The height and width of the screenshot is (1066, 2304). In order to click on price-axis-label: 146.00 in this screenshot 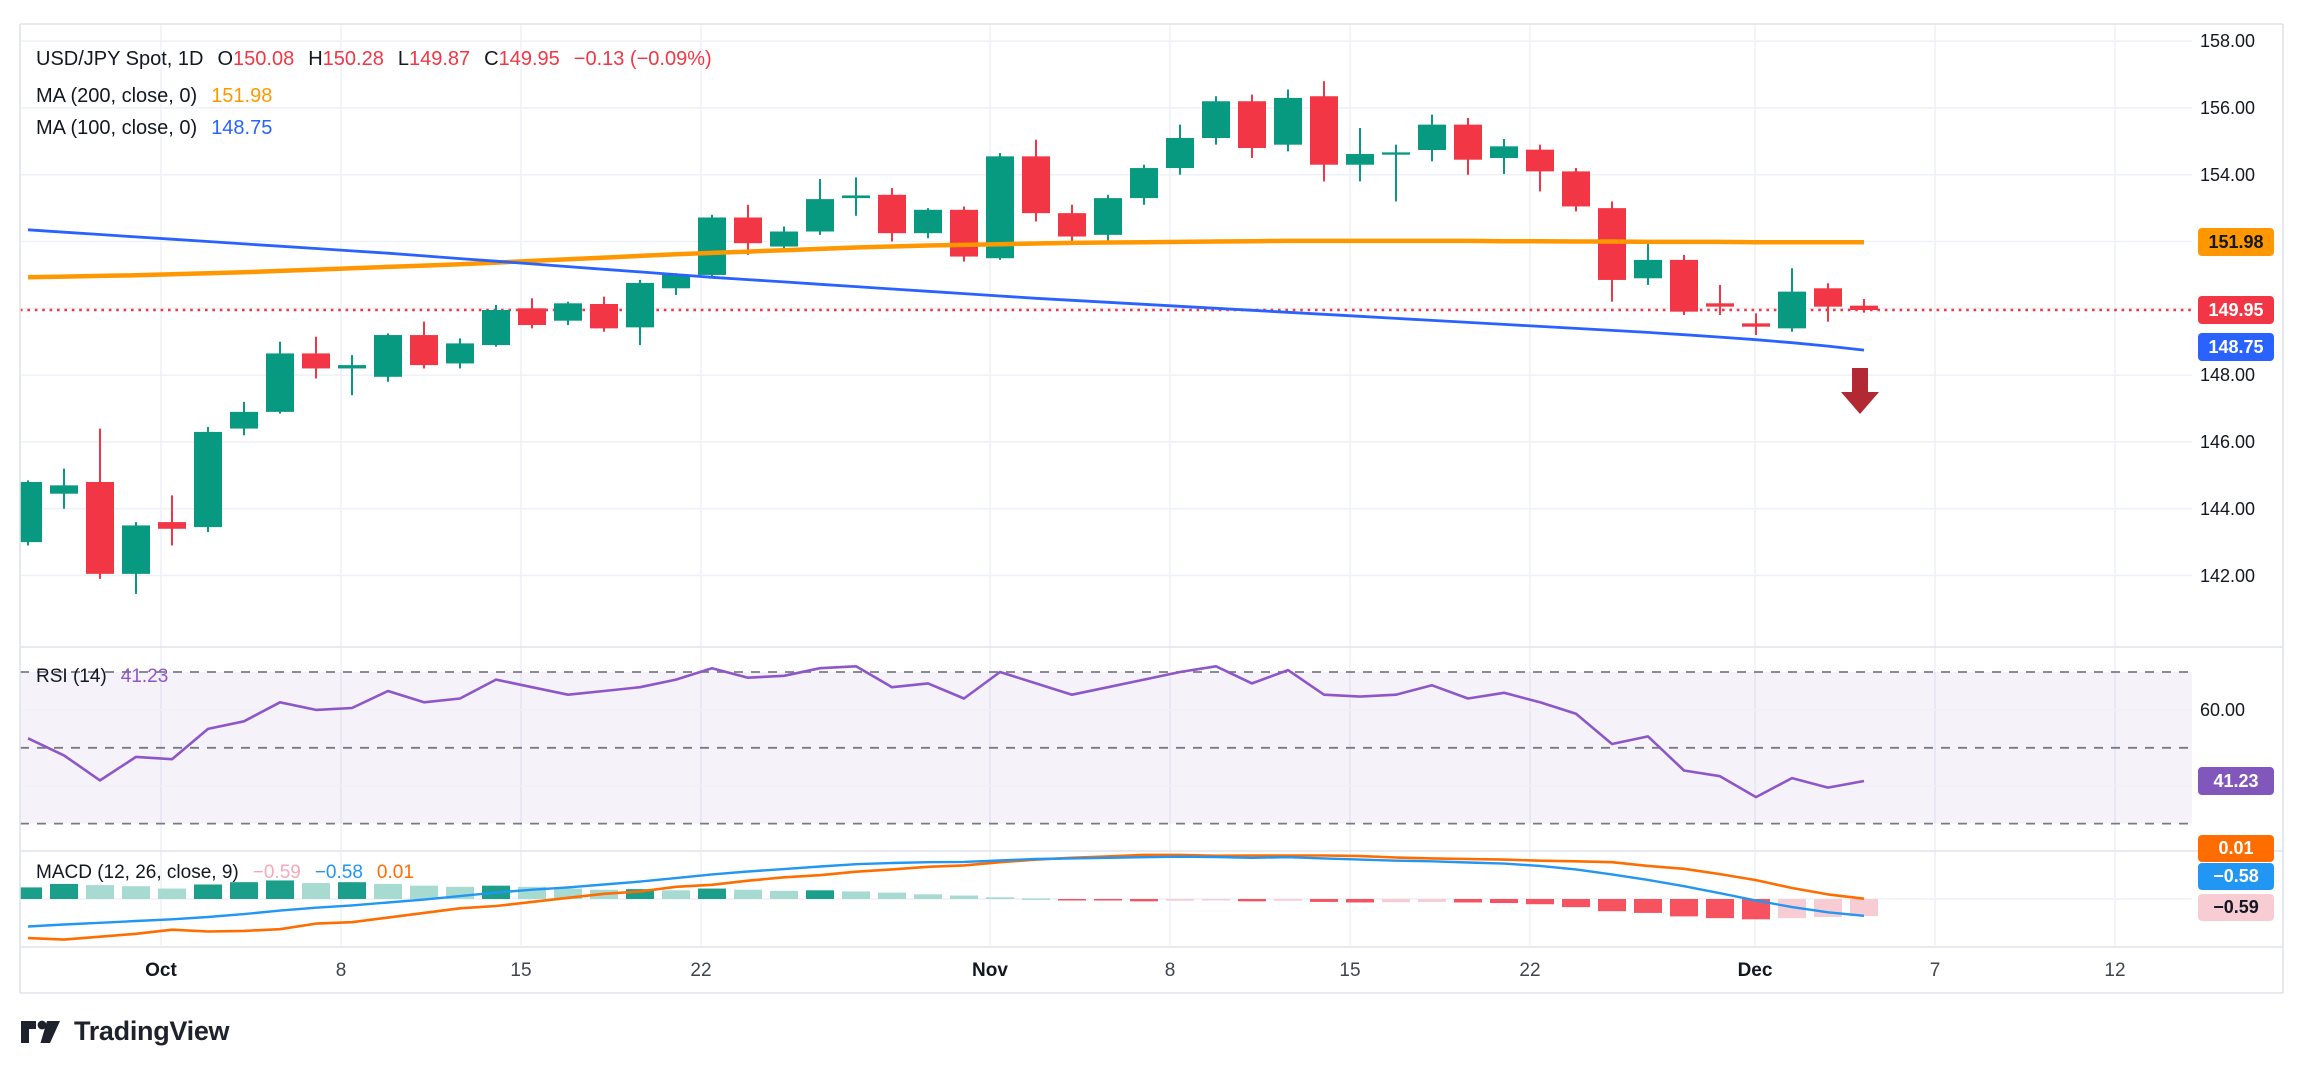, I will do `click(2228, 441)`.